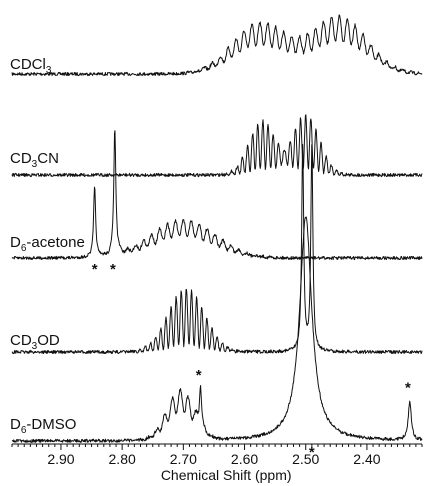 The image size is (425, 486). Describe the element at coordinates (366, 459) in the screenshot. I see `x-tick-label: 2.40` at that location.